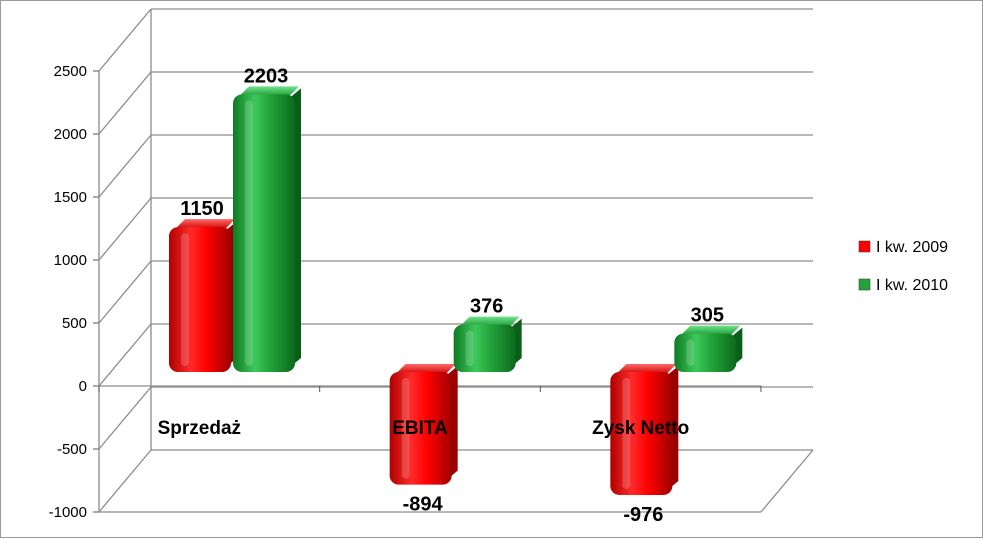  I want to click on y-tick-label: -500, so click(72, 449).